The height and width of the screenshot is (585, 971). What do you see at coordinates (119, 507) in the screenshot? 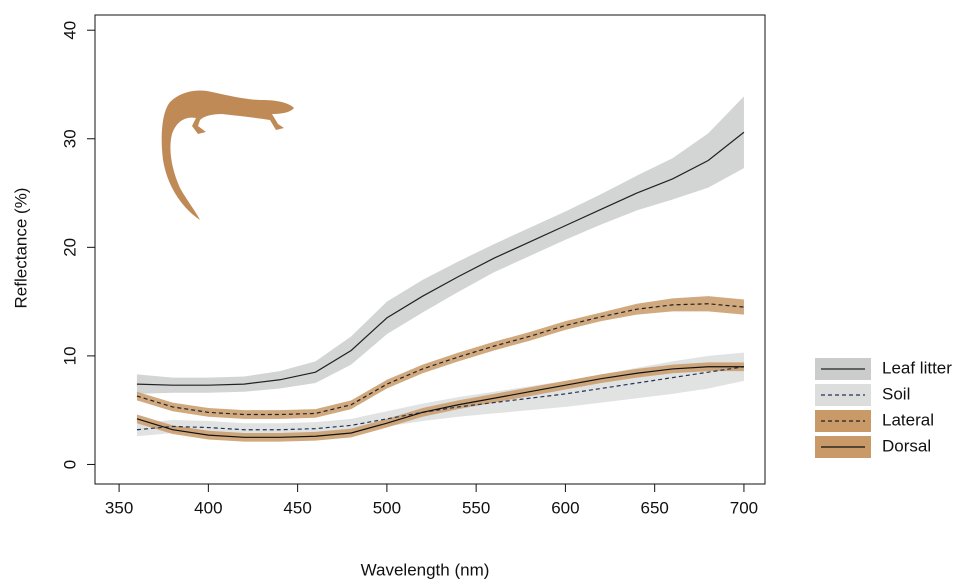
I see `x-tick-label: 350` at bounding box center [119, 507].